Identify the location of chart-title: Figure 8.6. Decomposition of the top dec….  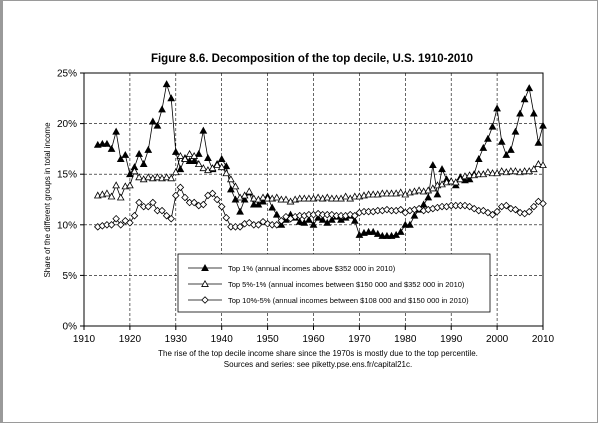
(312, 59).